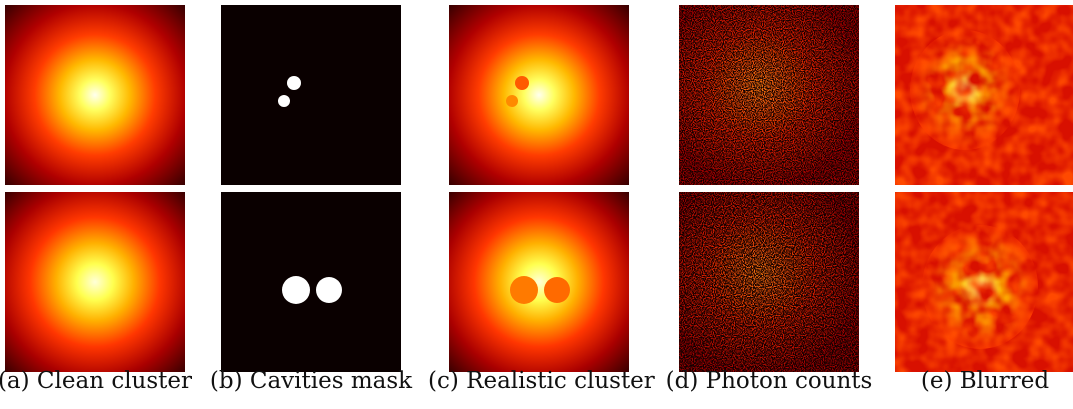 The height and width of the screenshot is (409, 1073). I want to click on caption-blurred: (e) Blurred, so click(985, 381).